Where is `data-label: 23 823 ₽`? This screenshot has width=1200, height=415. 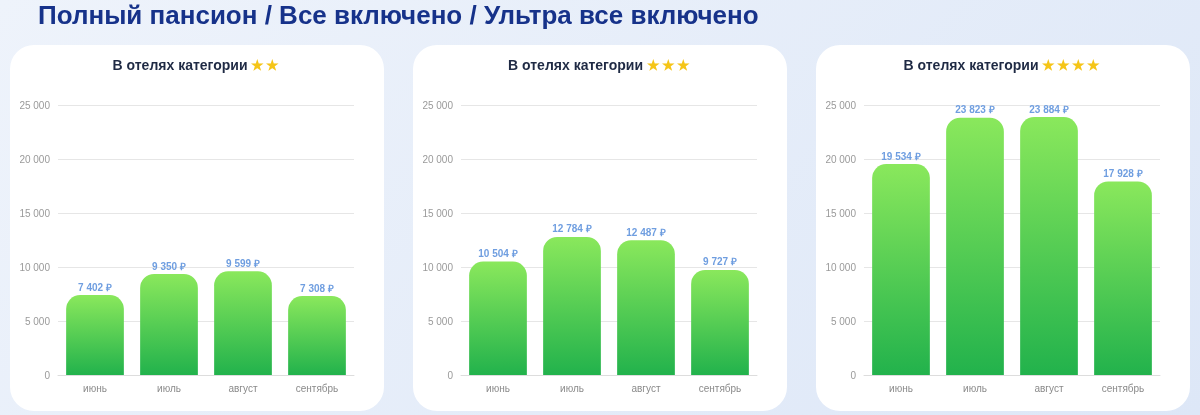
data-label: 23 823 ₽ is located at coordinates (975, 110).